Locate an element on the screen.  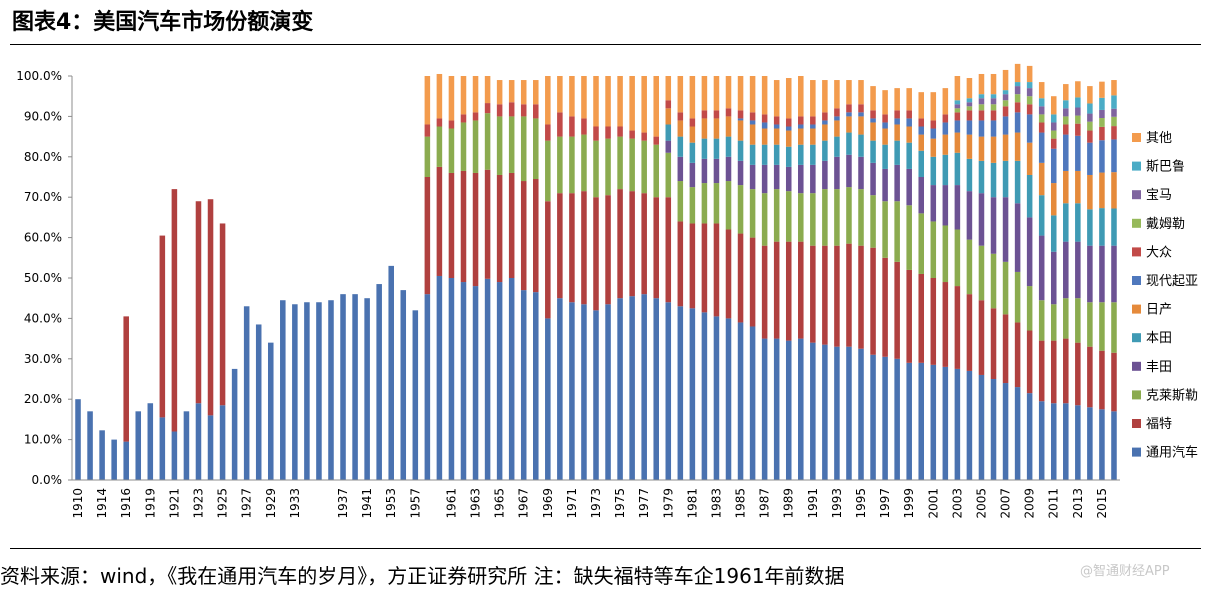
bar-segment-大众-1966 is located at coordinates (511, 109).